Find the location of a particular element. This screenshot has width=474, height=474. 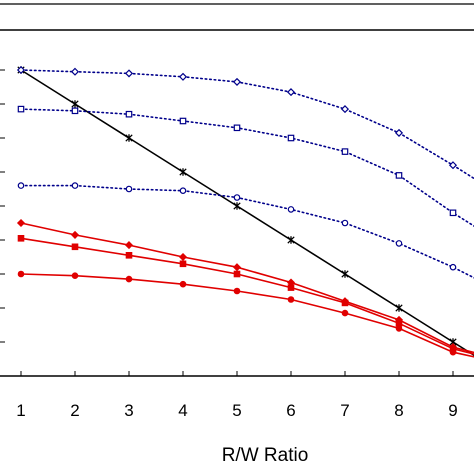

x-tick-label-1: 2 is located at coordinates (74, 410).